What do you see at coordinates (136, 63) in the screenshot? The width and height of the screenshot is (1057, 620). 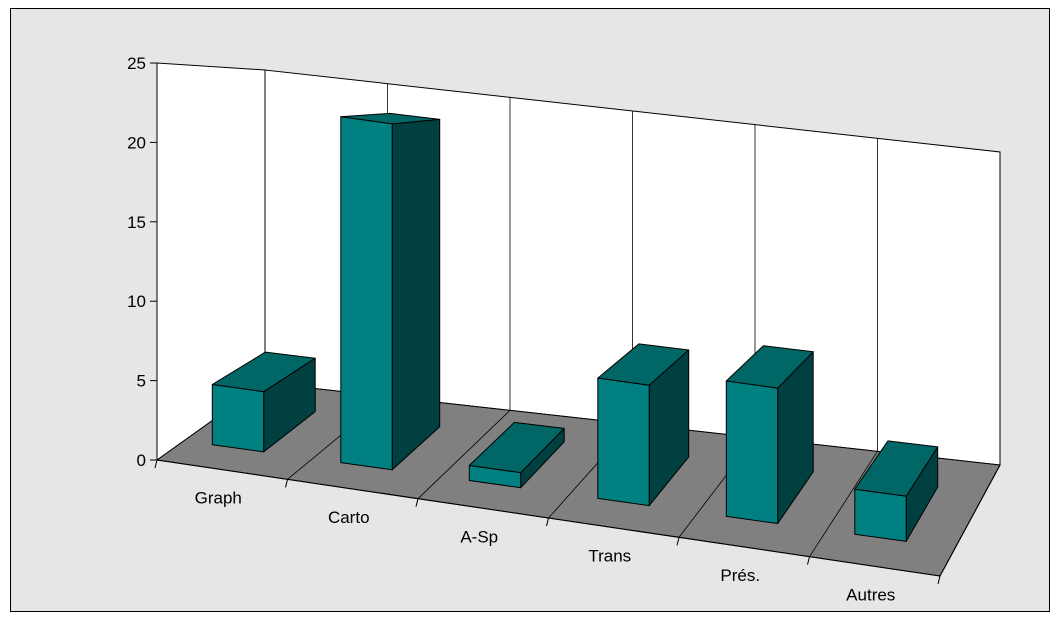 I see `y-tick-label: 25` at bounding box center [136, 63].